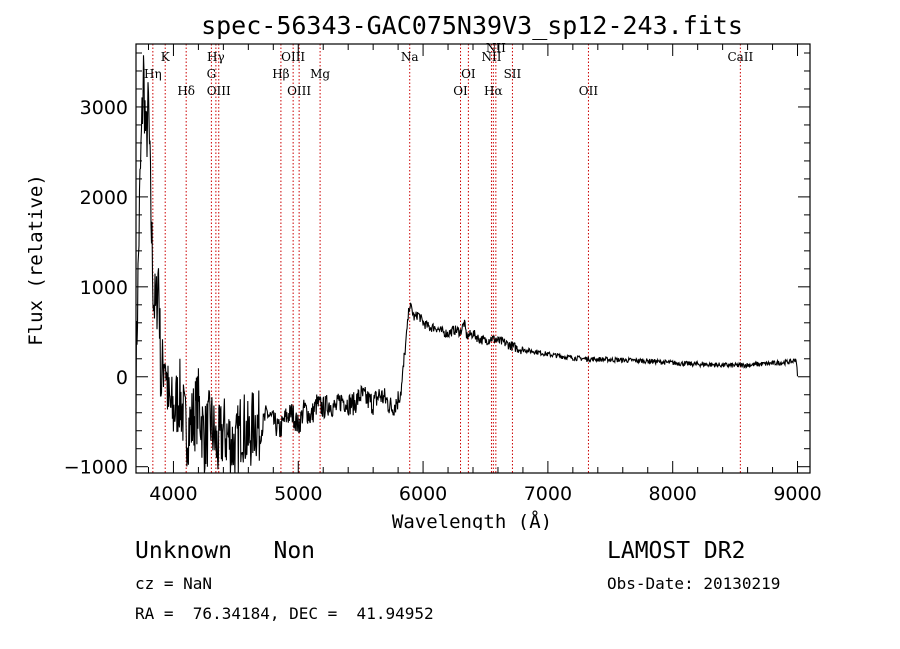  What do you see at coordinates (797, 494) in the screenshot?
I see `x-tick-label: 9000` at bounding box center [797, 494].